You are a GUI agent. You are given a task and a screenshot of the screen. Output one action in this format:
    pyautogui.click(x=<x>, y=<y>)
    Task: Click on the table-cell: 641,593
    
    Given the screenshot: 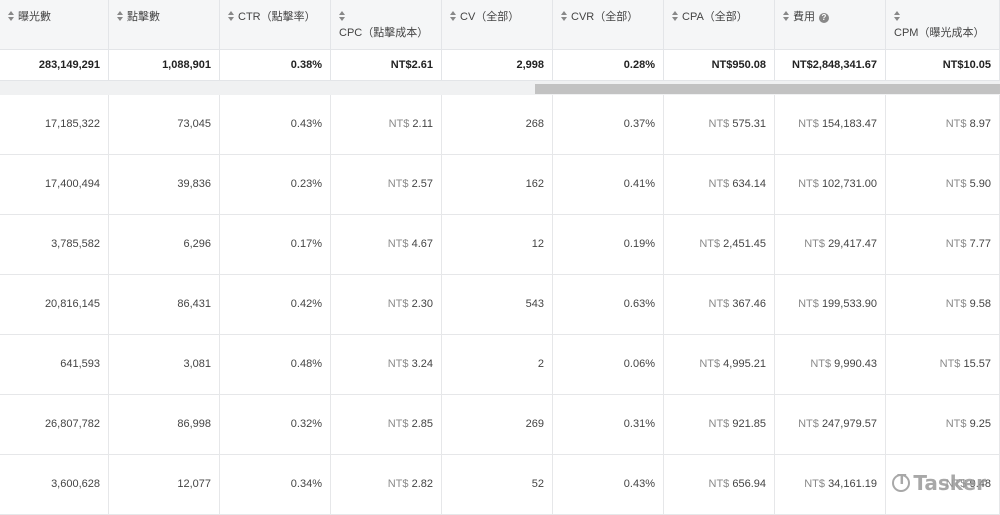 What is the action you would take?
    pyautogui.click(x=54, y=364)
    